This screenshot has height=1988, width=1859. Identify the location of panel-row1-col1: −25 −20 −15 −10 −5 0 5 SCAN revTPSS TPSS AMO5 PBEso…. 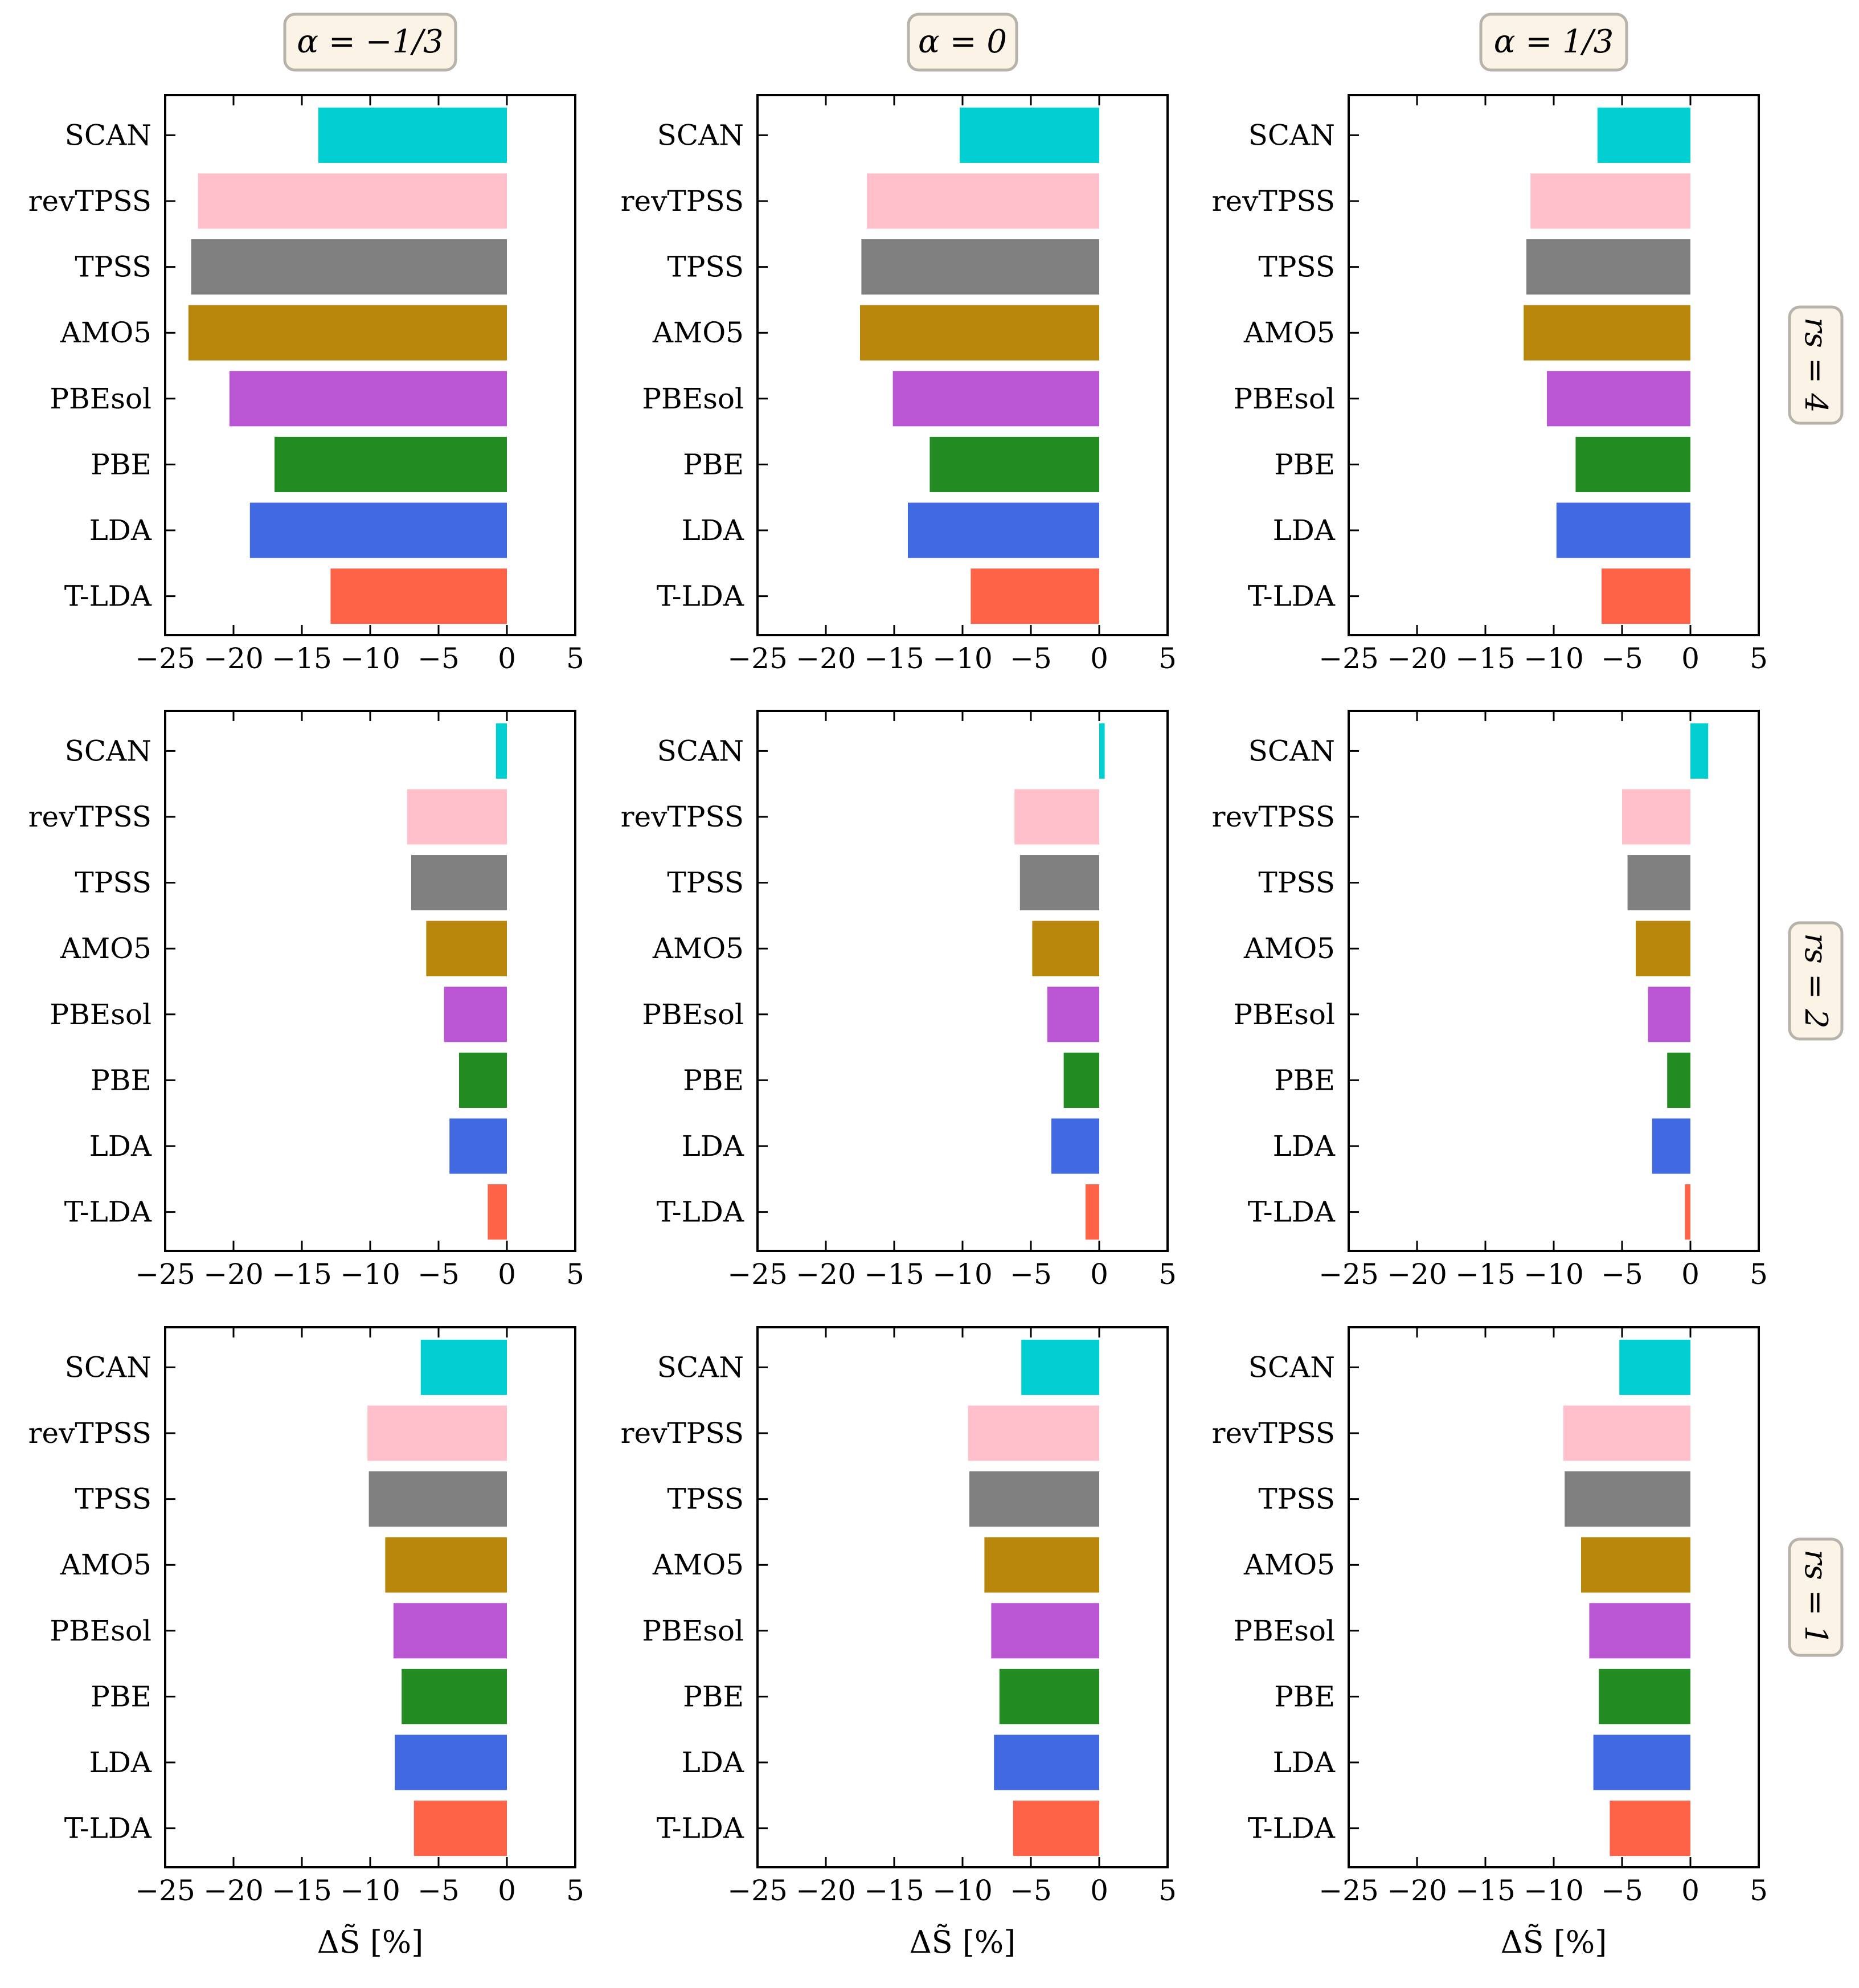
(306, 384).